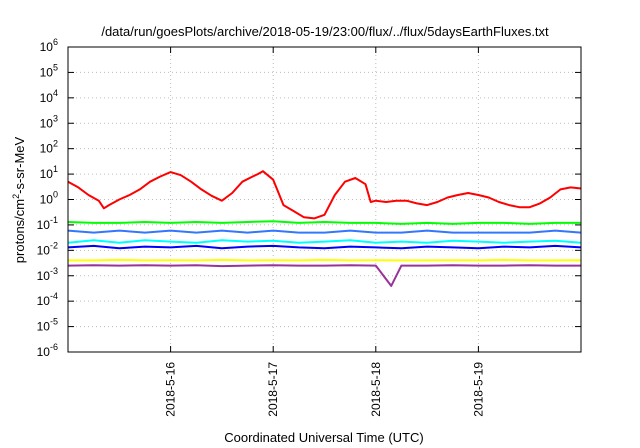  I want to click on y-tick-label: 10⁰, so click(49, 198).